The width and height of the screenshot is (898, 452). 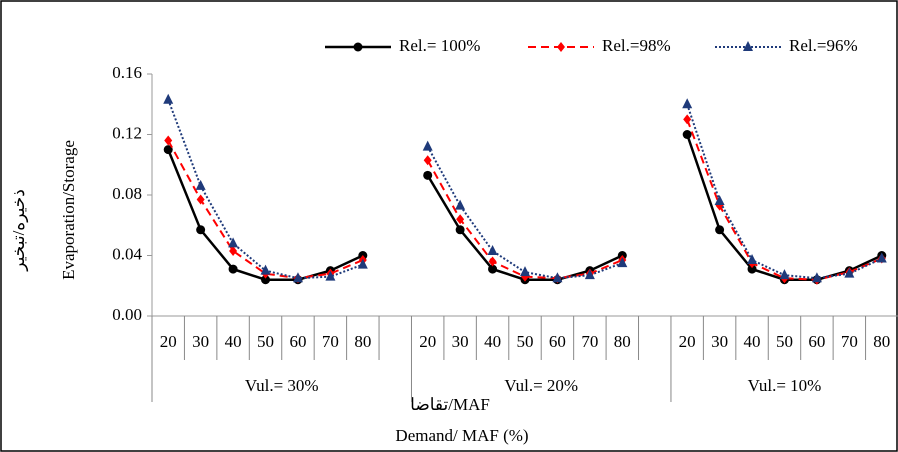 I want to click on y-tick-label: 0.12, so click(x=127, y=132).